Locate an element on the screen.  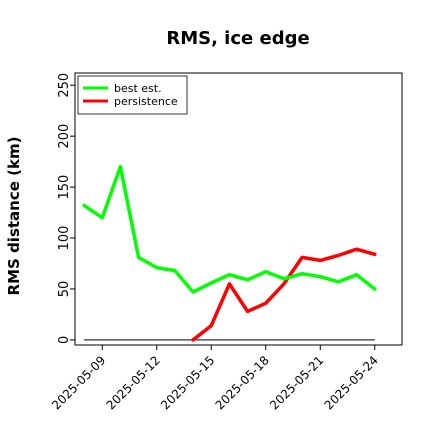
legend-label-best-est: best est. is located at coordinates (138, 88).